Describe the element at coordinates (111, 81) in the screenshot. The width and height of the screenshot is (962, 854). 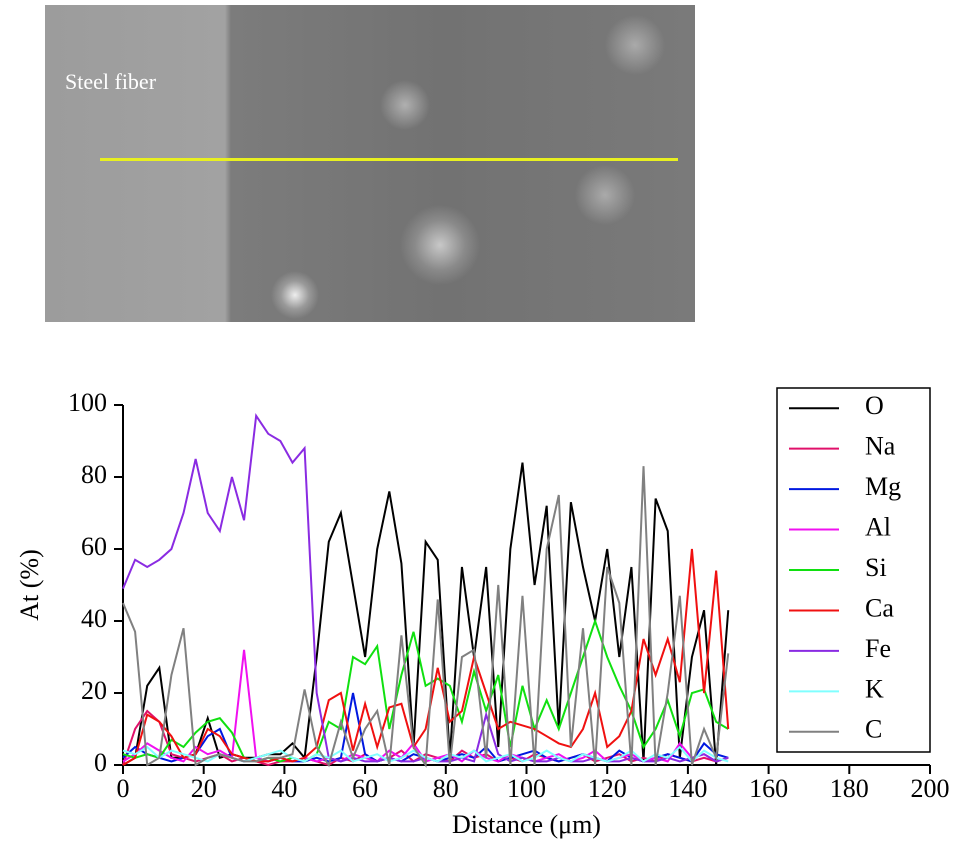
I see `image-label: Steel fiber` at that location.